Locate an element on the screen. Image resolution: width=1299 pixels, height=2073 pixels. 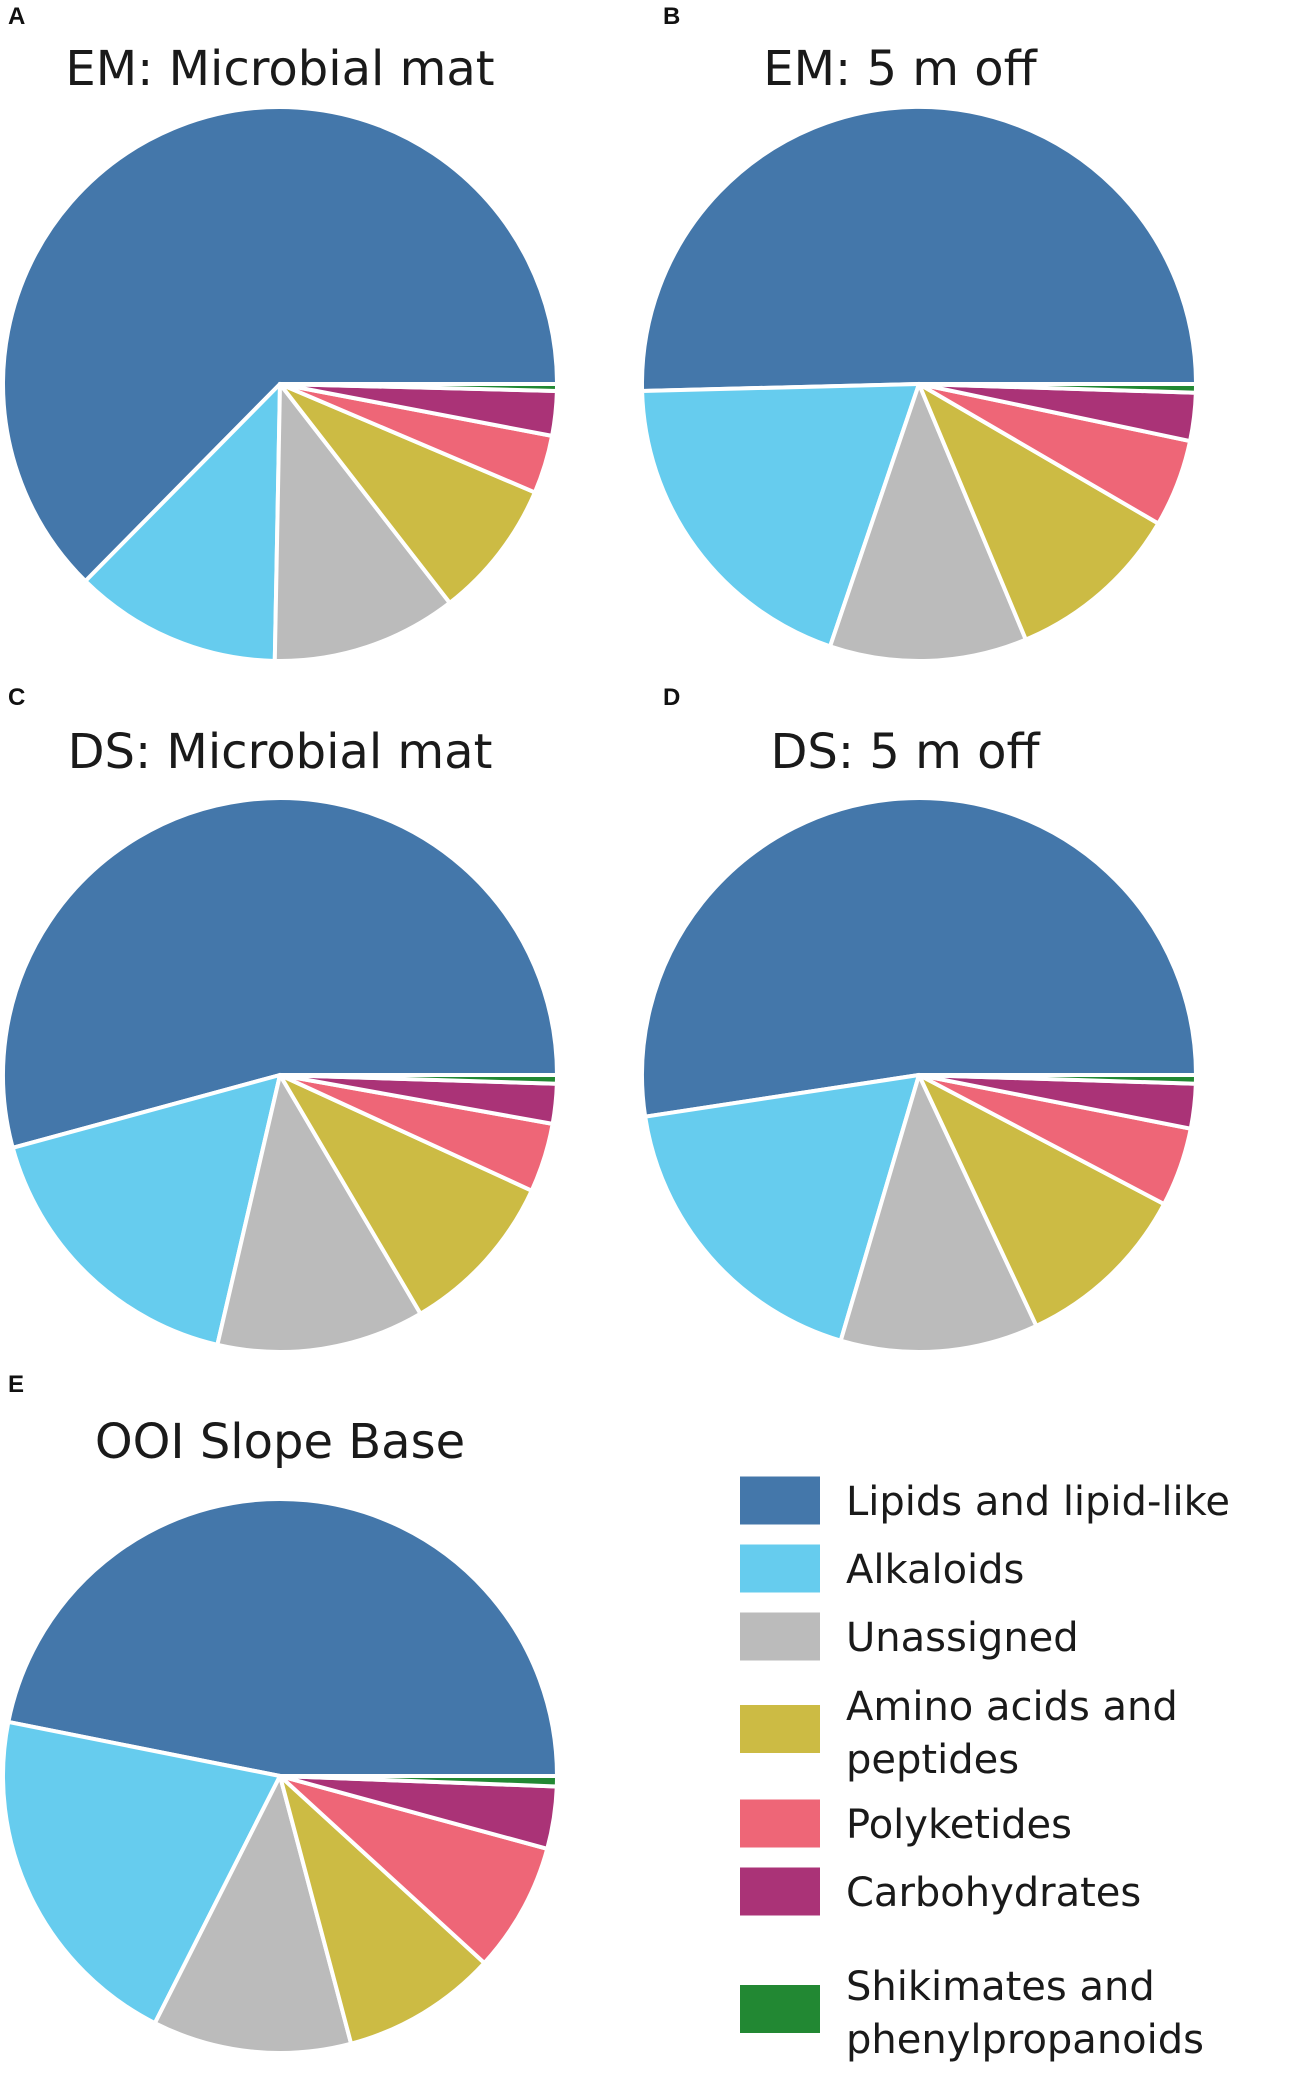
pie-slice-a-unassigned is located at coordinates (362, 522).